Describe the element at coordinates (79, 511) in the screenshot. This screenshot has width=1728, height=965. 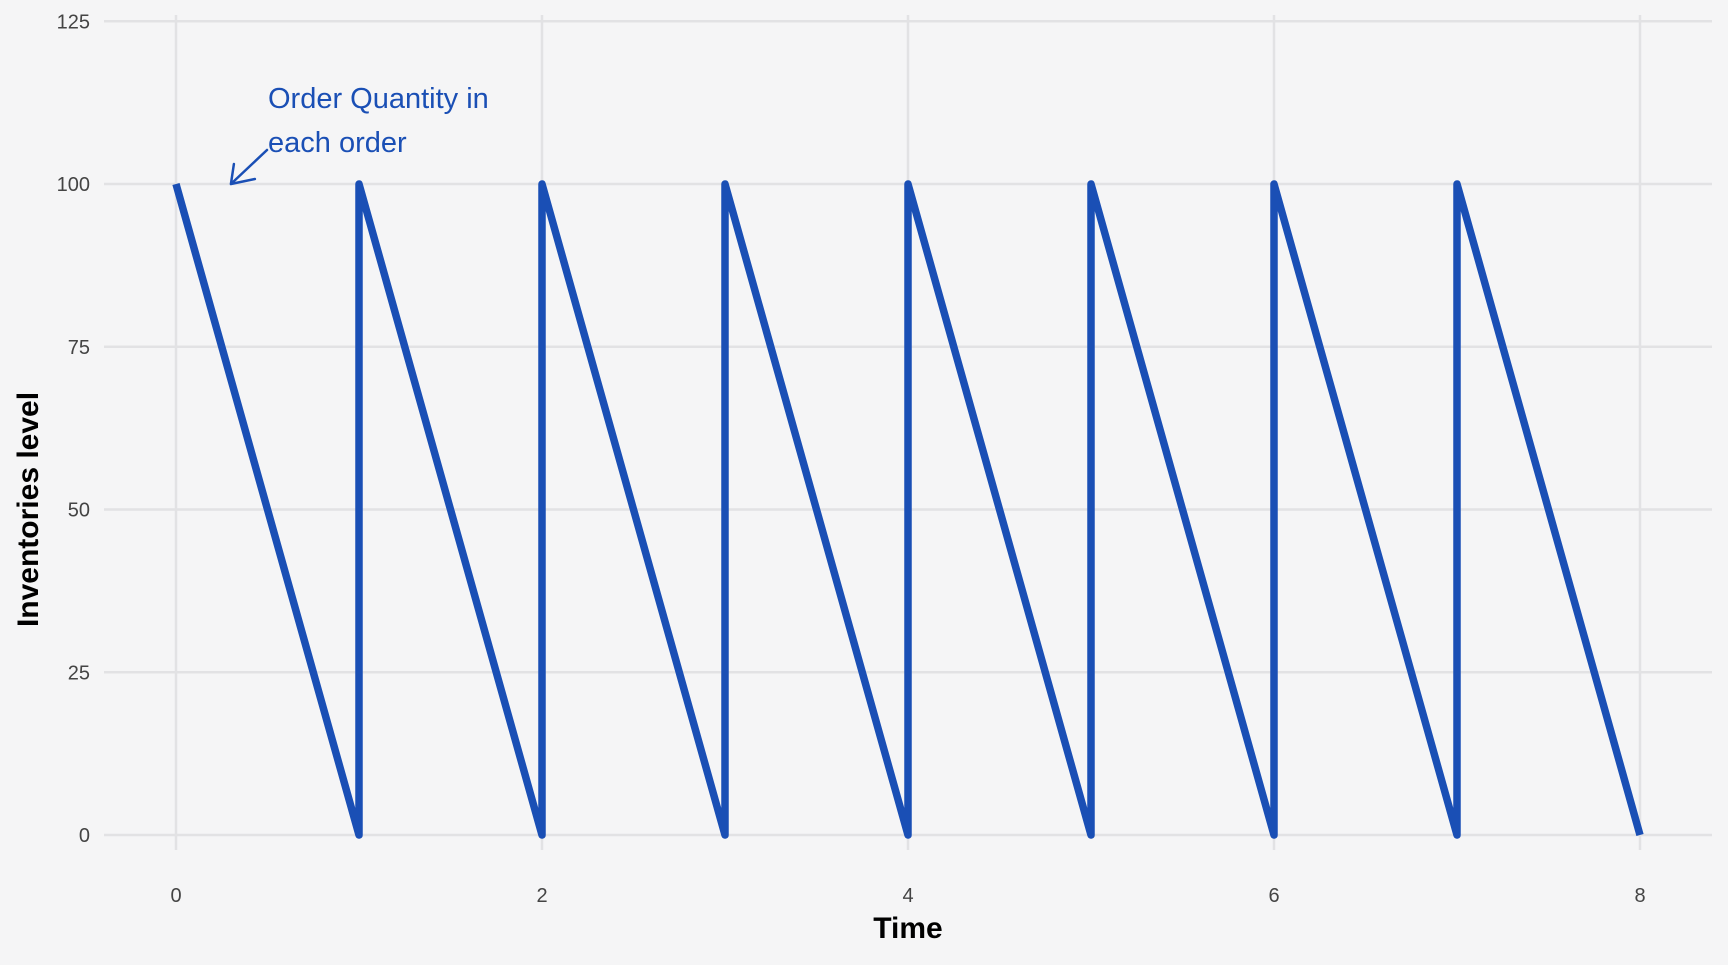
I see `y-tick-label-50: 50` at that location.